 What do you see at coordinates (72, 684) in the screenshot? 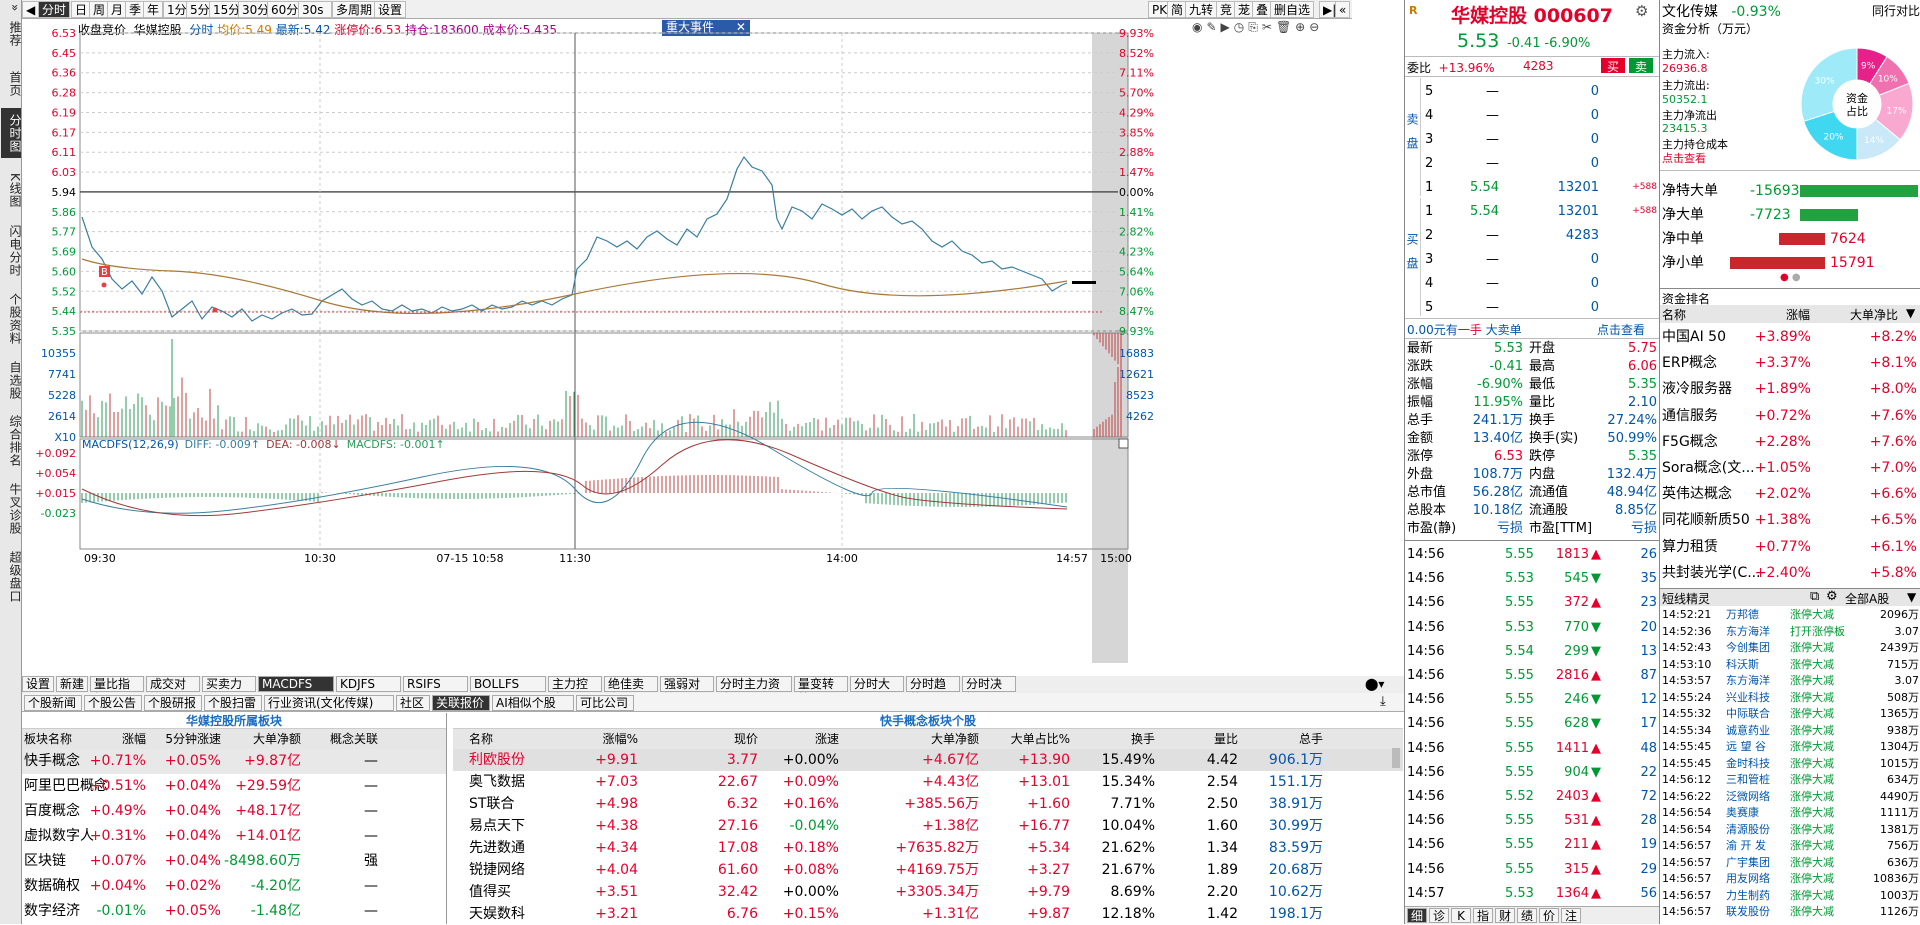
I see `indicator-tab: 新建` at bounding box center [72, 684].